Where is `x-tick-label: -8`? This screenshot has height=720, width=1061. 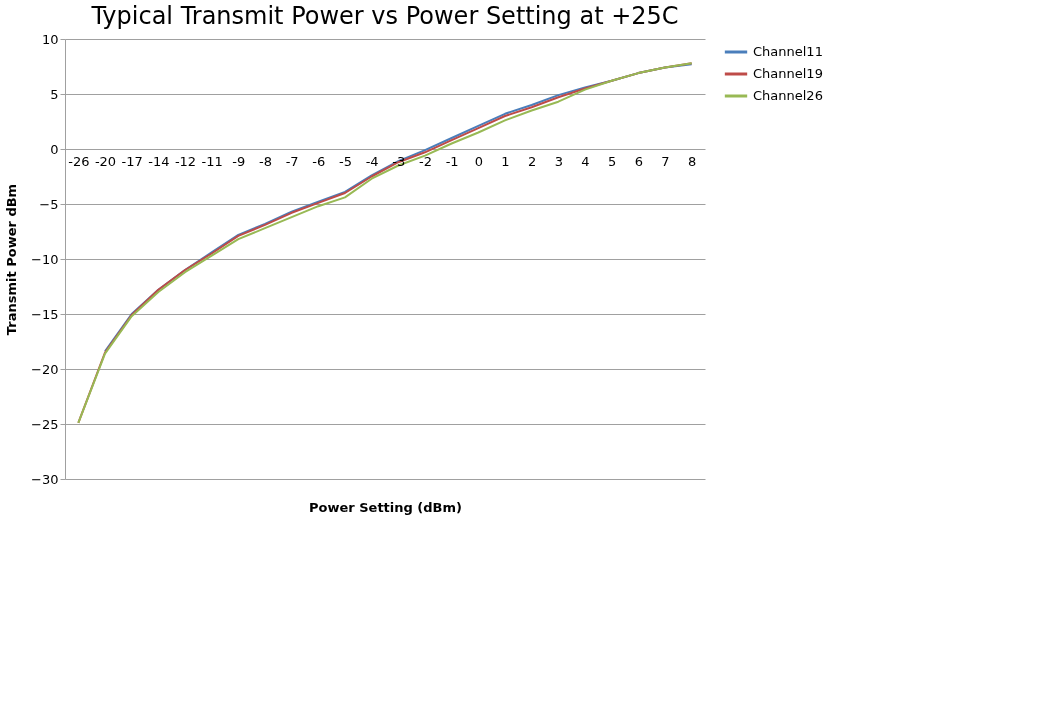 x-tick-label: -8 is located at coordinates (265, 161).